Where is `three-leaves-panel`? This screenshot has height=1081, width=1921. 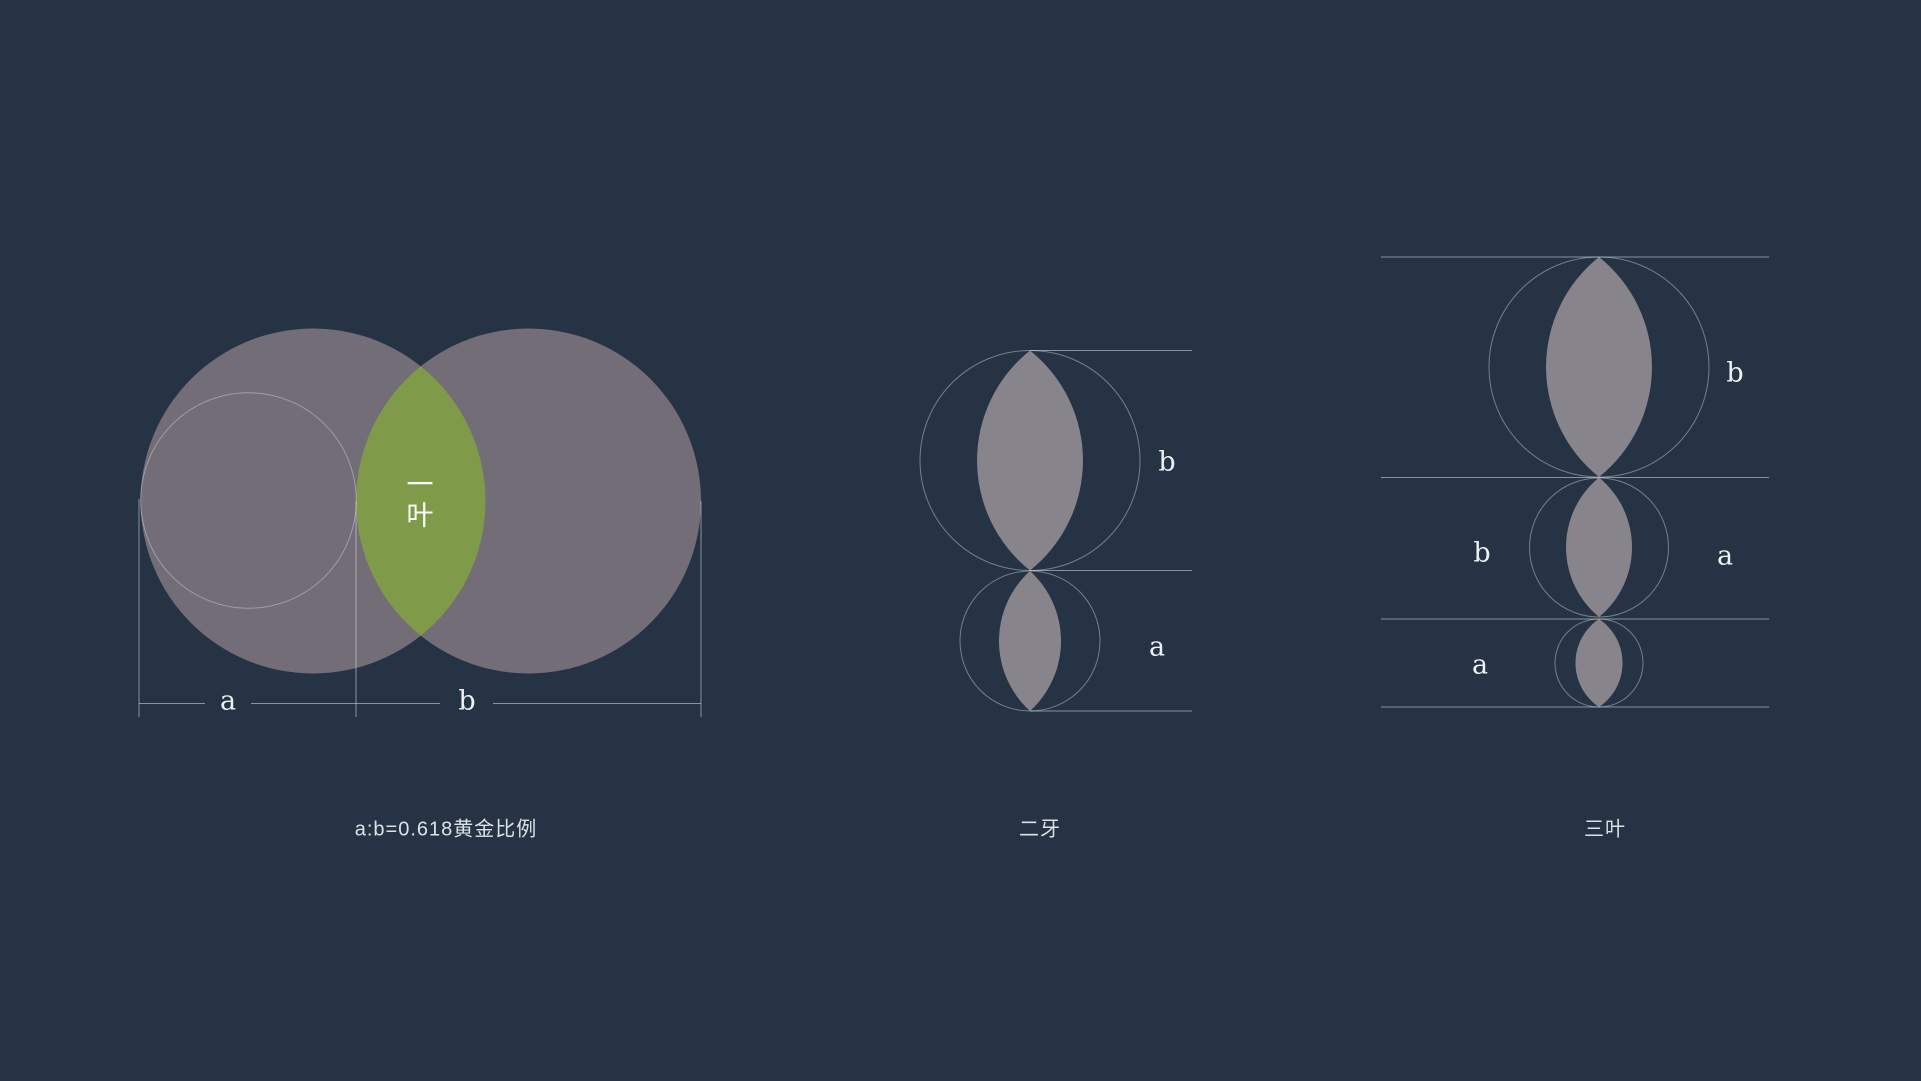
three-leaves-panel is located at coordinates (1575, 482).